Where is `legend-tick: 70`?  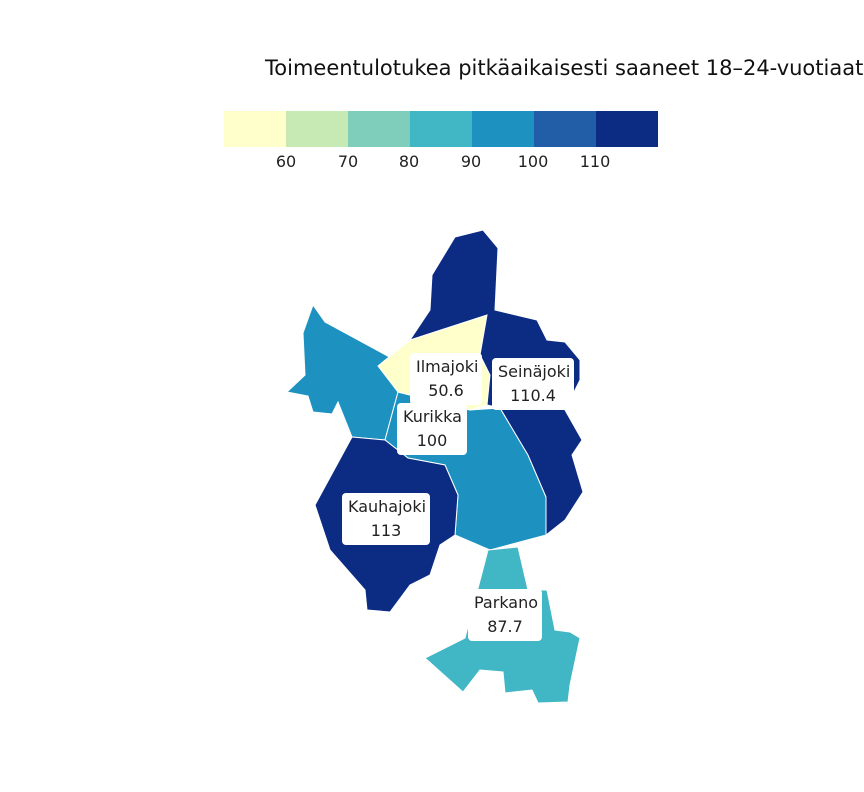
legend-tick: 70 is located at coordinates (348, 161).